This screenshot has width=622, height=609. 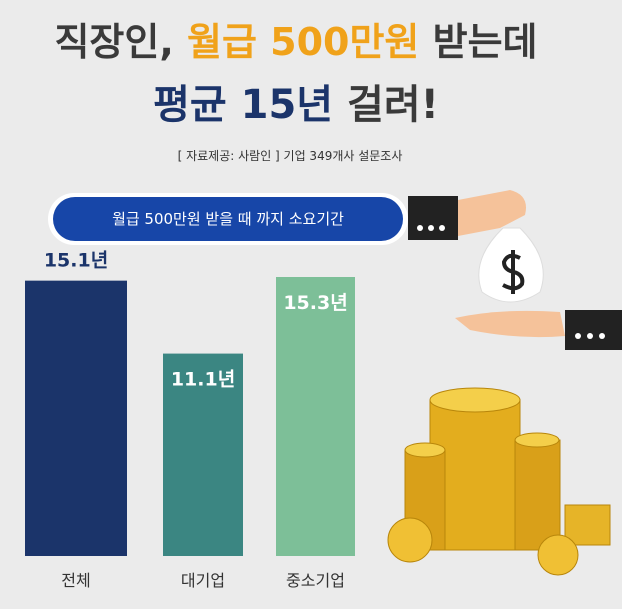 I want to click on dollar-icon, so click(x=513, y=272).